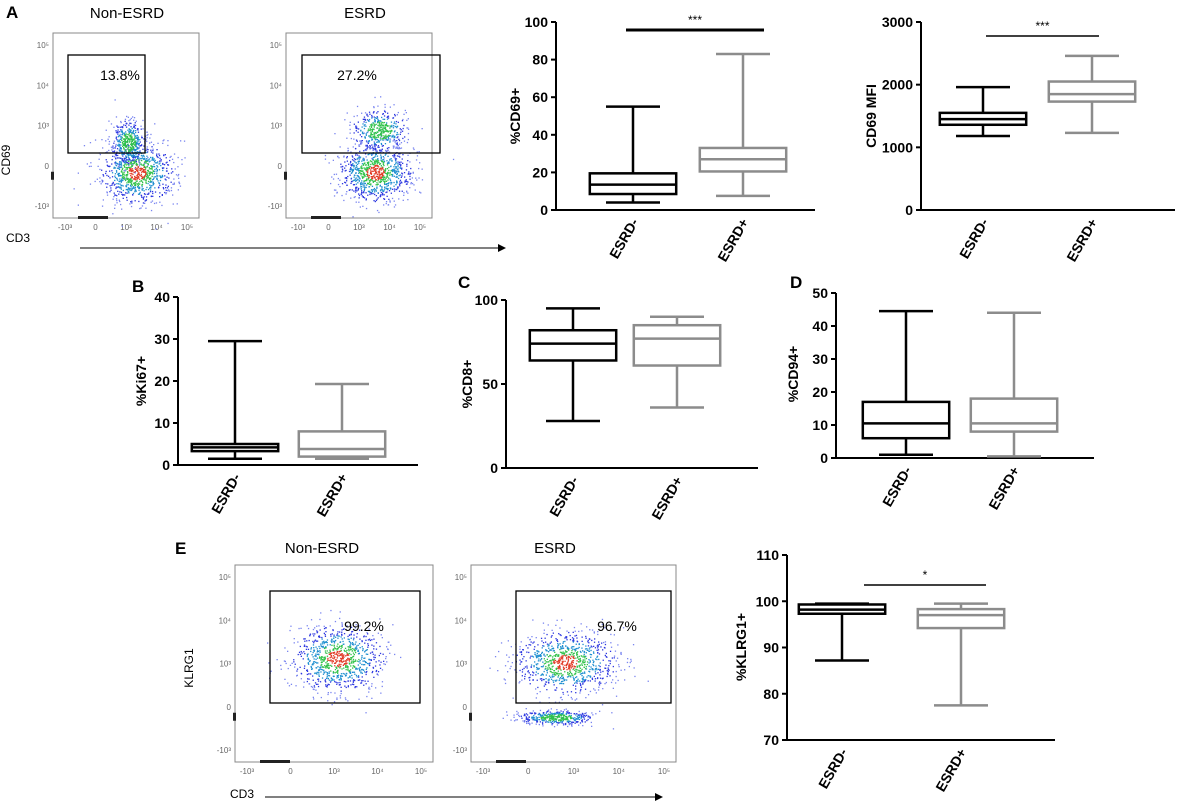  I want to click on y-tick-label: 10⁵, so click(225, 577).